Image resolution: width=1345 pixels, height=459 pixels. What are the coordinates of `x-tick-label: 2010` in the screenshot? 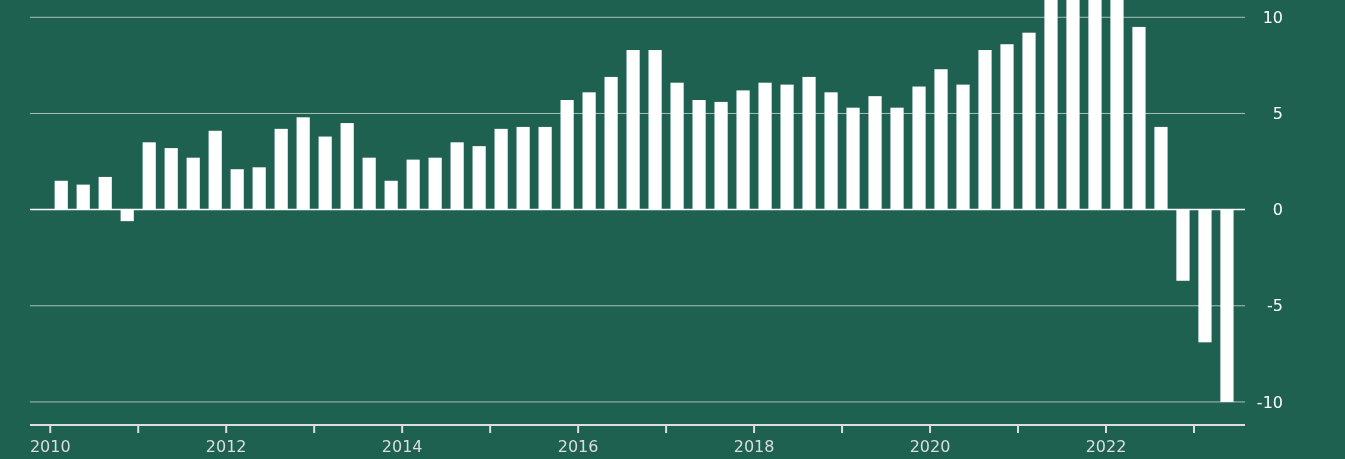 It's located at (50, 446).